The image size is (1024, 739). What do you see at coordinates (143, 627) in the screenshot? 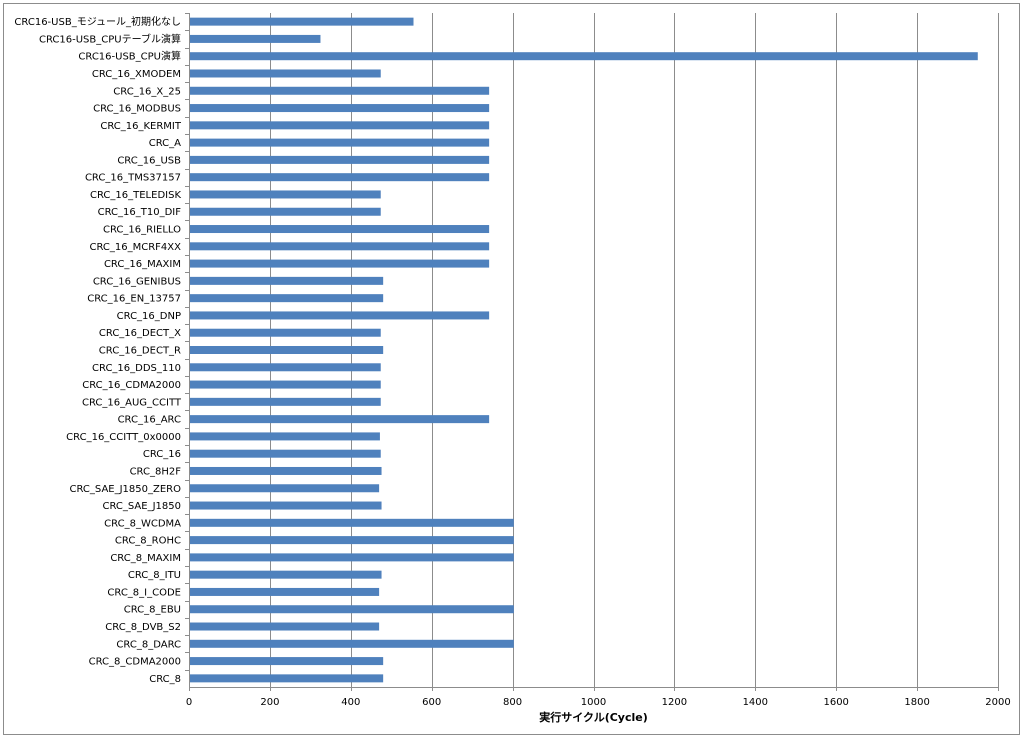
I see `category-label: CRC_8_DVB_S2` at bounding box center [143, 627].